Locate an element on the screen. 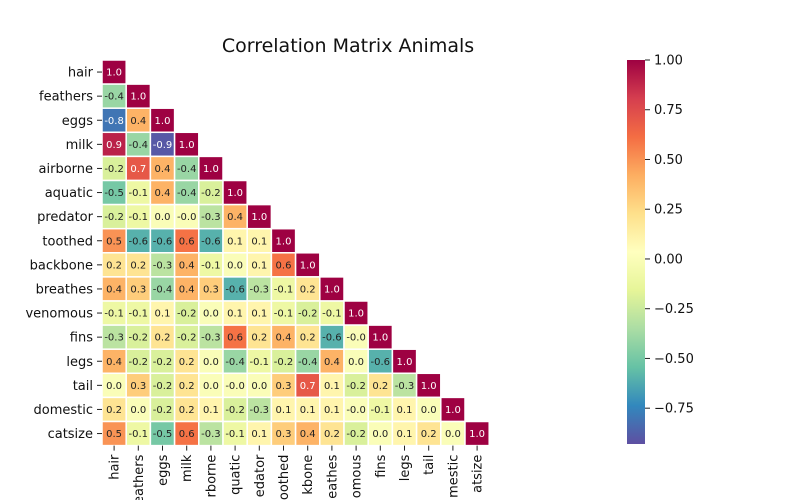  colorbar-tick-label: 0.75 is located at coordinates (668, 110).